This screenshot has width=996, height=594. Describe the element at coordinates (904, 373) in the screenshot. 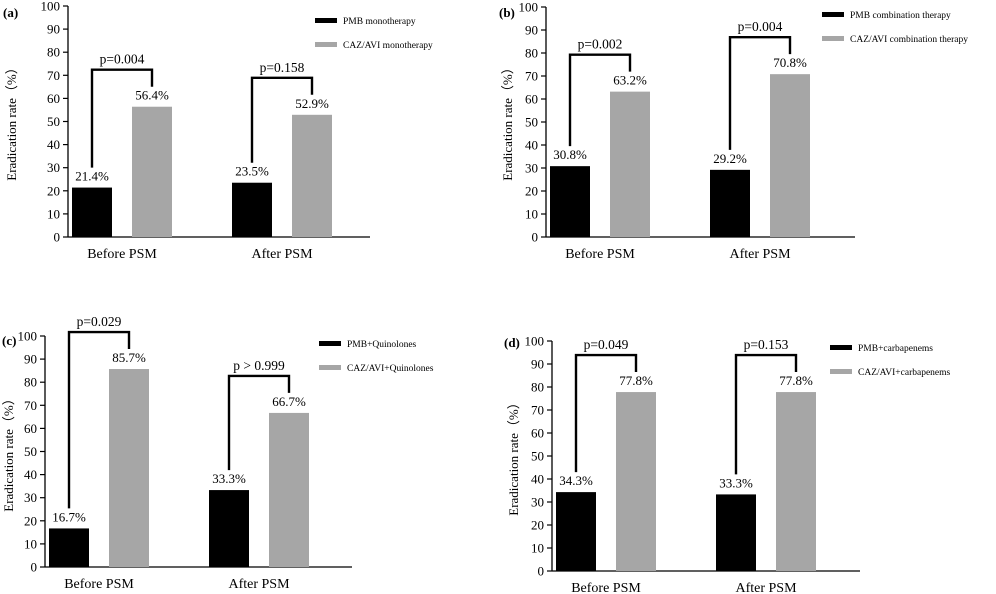

I see `legend-label: CAZ/AVI+carbapenems` at that location.